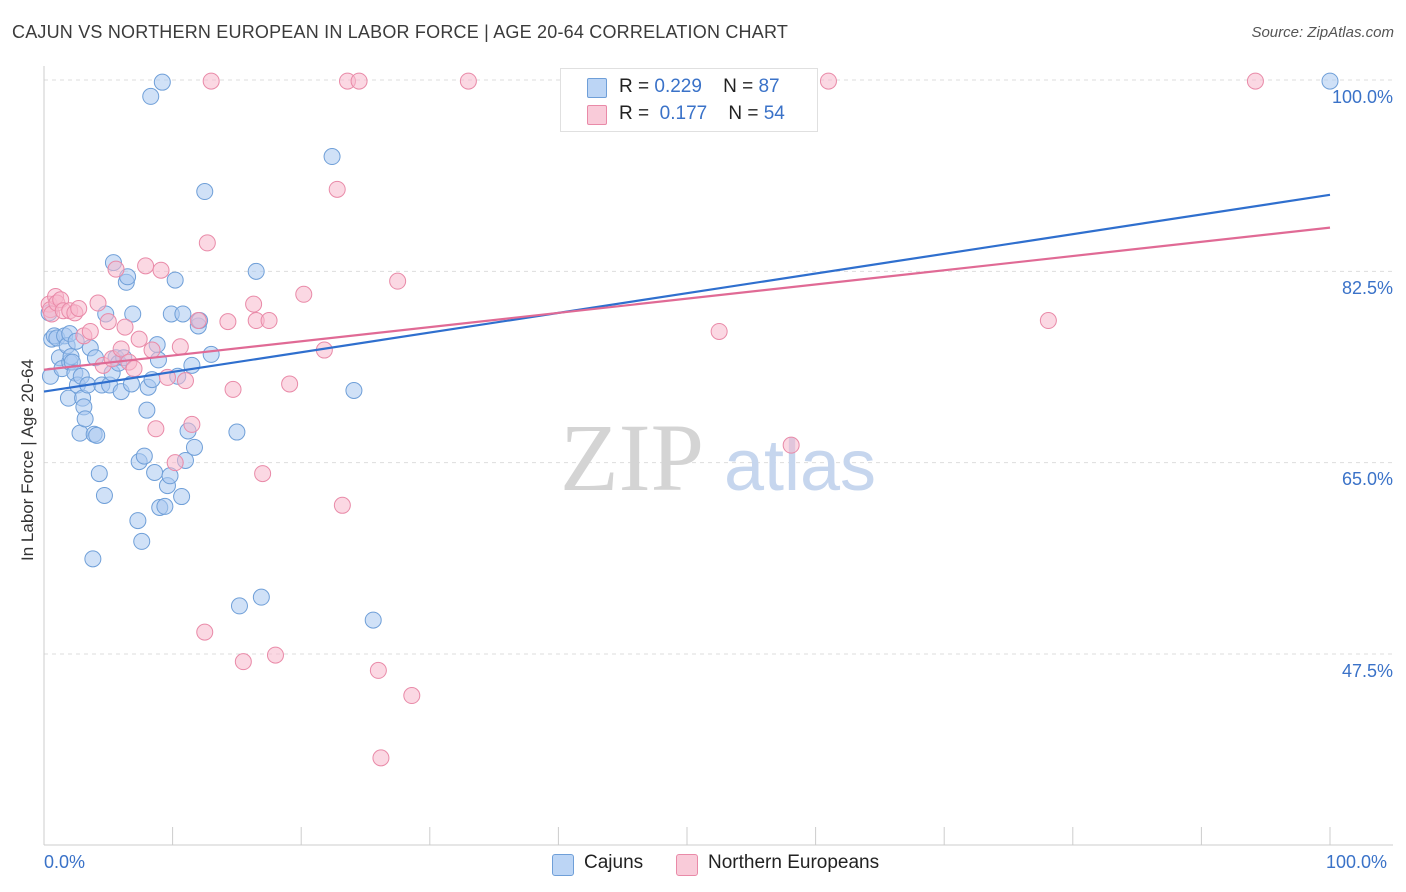 Image resolution: width=1406 pixels, height=892 pixels. What do you see at coordinates (774, 113) in the screenshot?
I see `legend-n-value: 54` at bounding box center [774, 113].